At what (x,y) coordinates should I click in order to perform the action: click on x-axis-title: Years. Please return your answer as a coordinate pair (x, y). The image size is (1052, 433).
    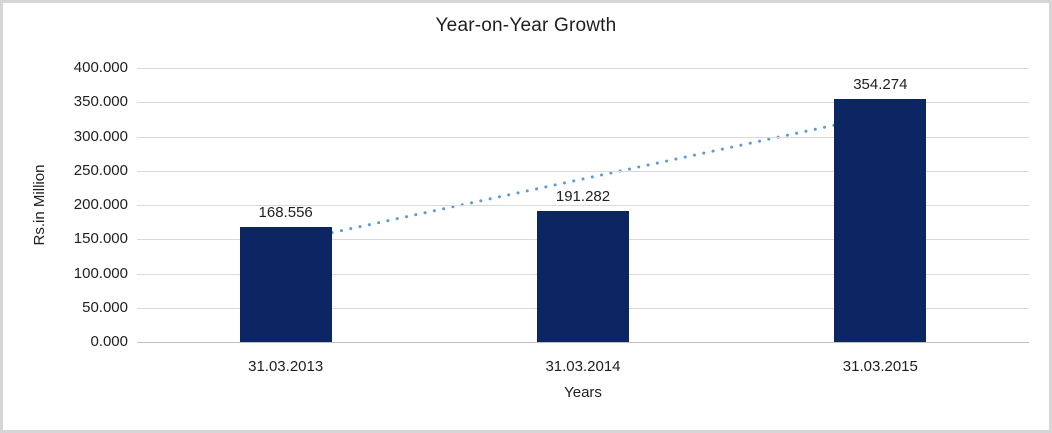
    Looking at the image, I should click on (583, 392).